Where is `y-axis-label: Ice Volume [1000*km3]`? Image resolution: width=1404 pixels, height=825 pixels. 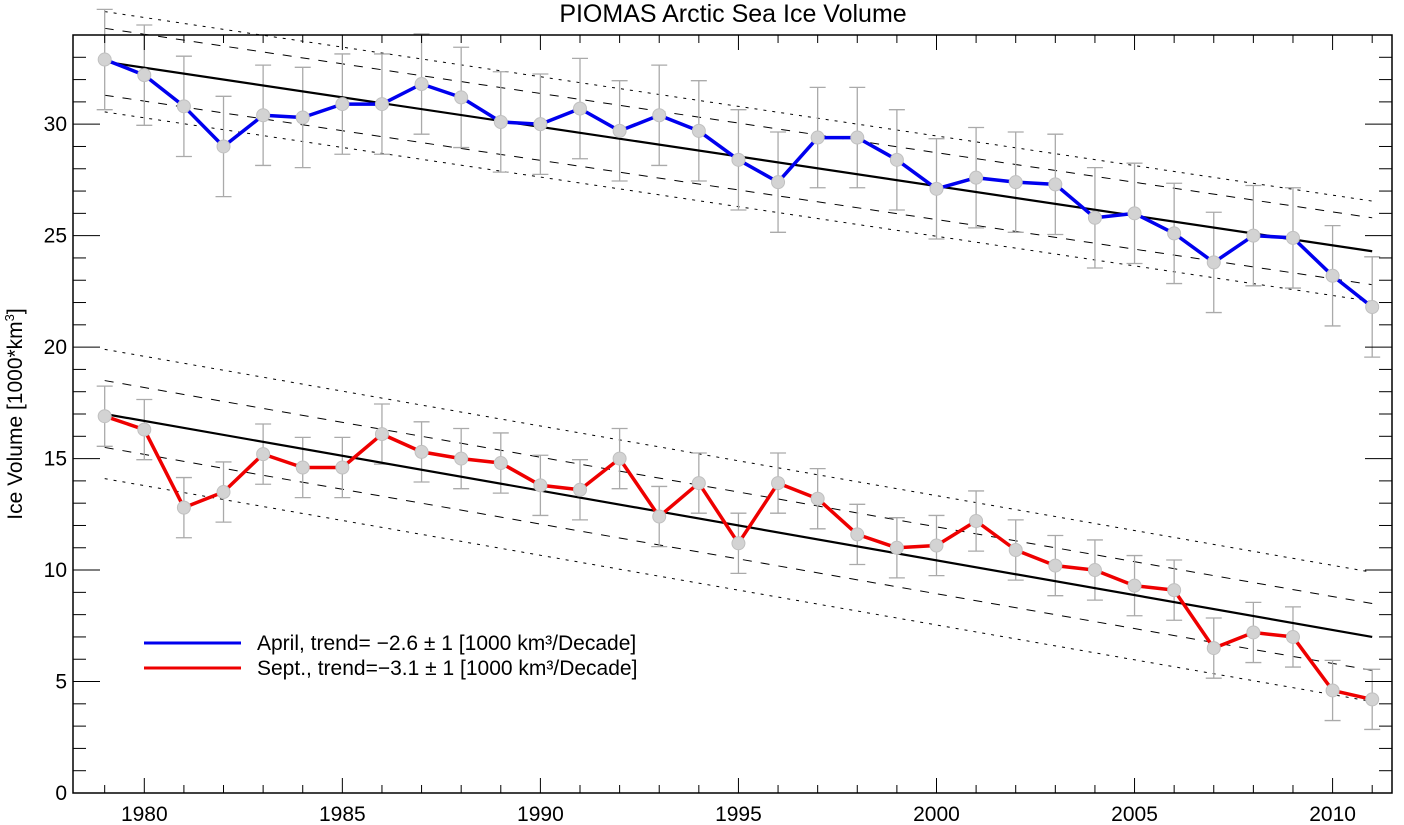 y-axis-label: Ice Volume [1000*km3] is located at coordinates (14, 414).